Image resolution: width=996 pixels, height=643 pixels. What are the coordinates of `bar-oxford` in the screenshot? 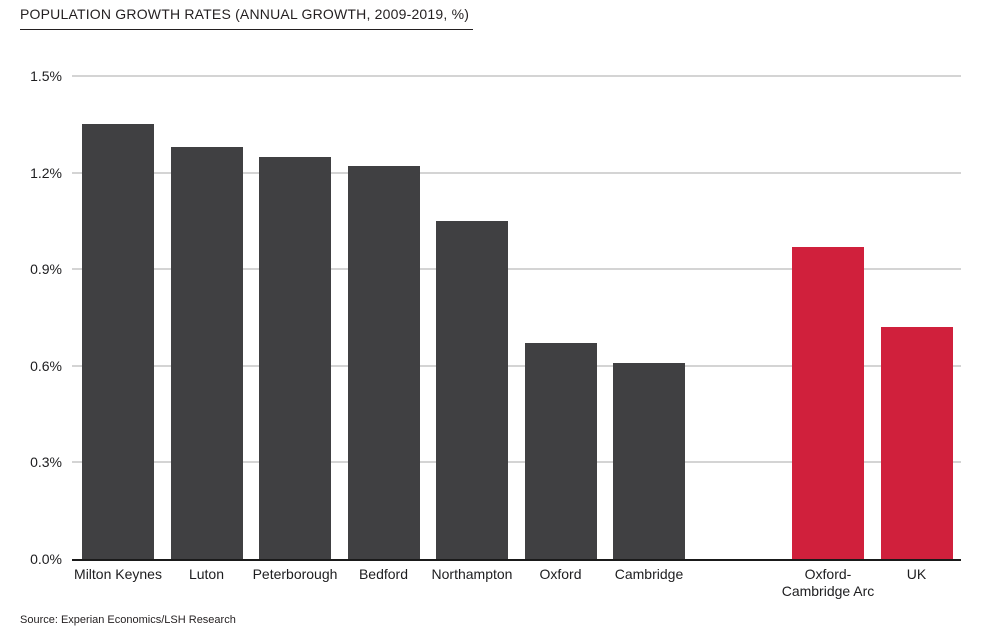 It's located at (560, 451).